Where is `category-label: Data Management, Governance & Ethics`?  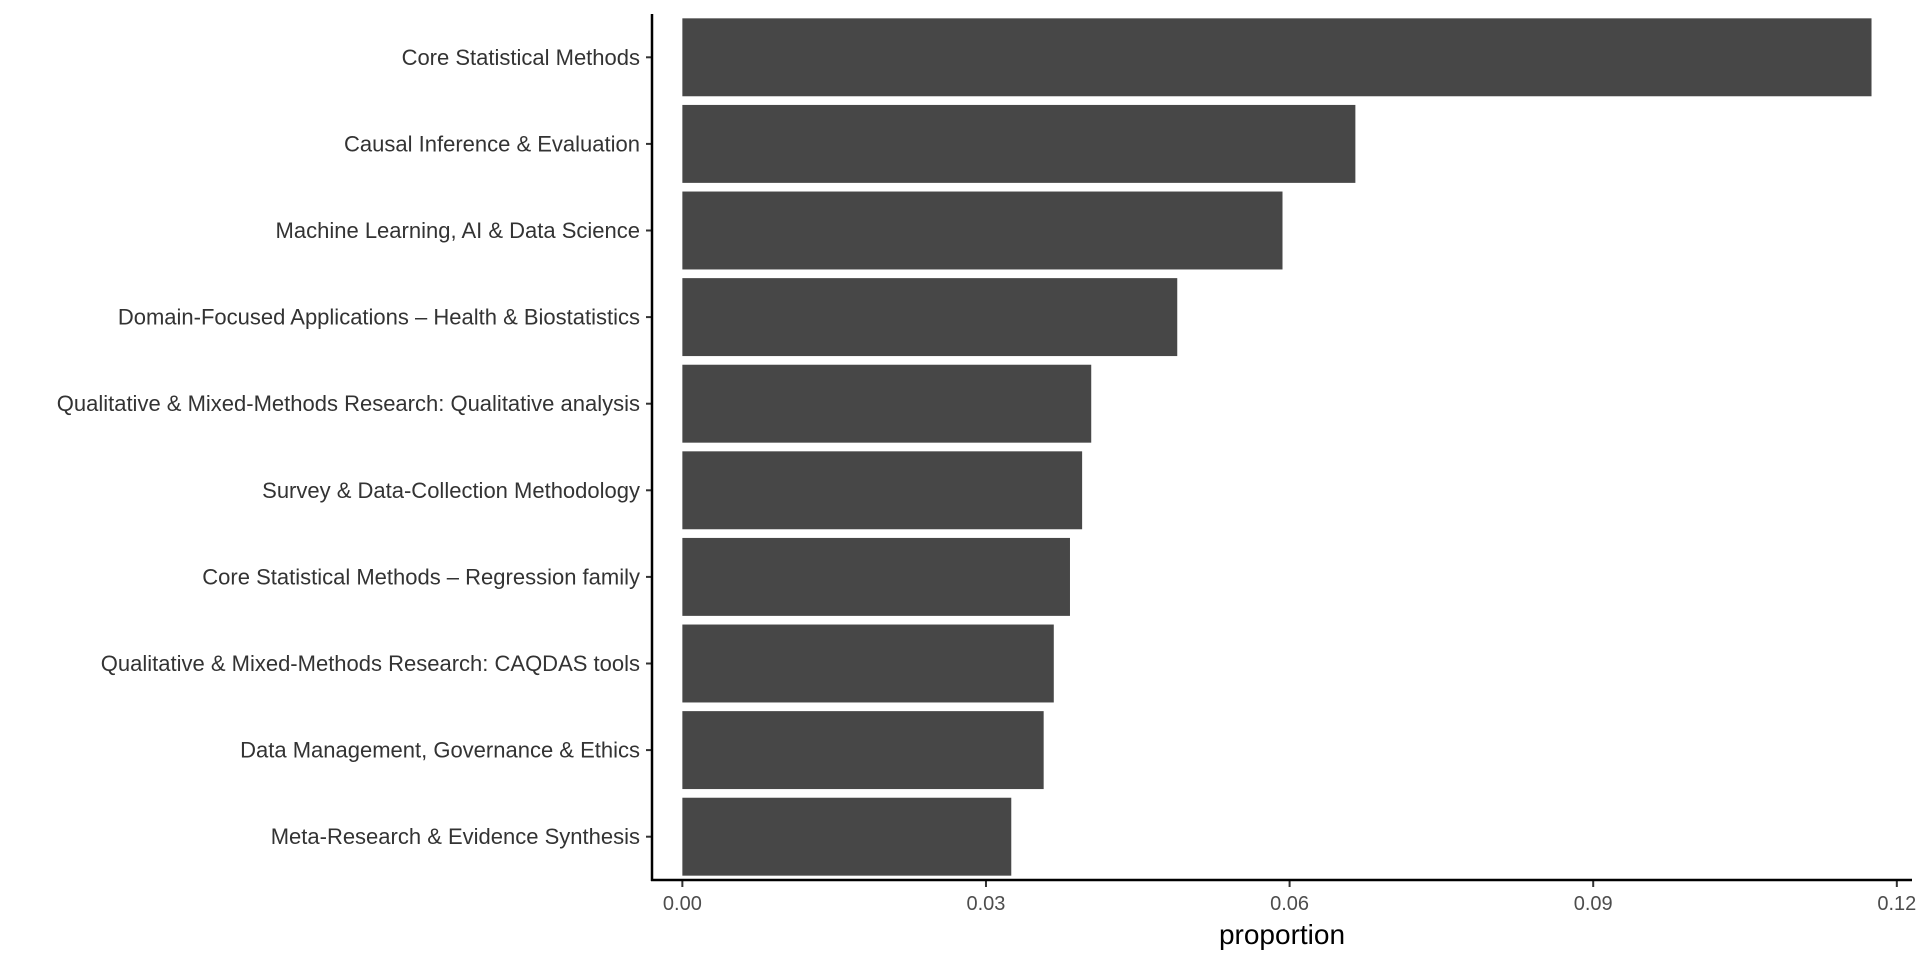 category-label: Data Management, Governance & Ethics is located at coordinates (440, 750).